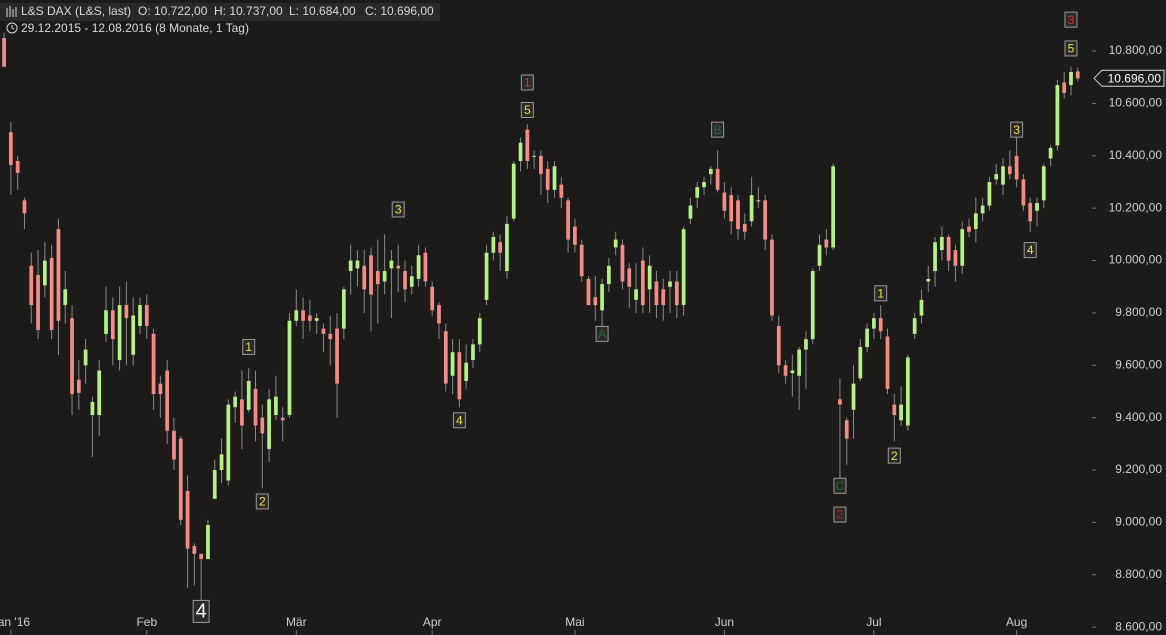 The width and height of the screenshot is (1166, 635). What do you see at coordinates (322, 11) in the screenshot?
I see `stat-low: L: 10.684,00` at bounding box center [322, 11].